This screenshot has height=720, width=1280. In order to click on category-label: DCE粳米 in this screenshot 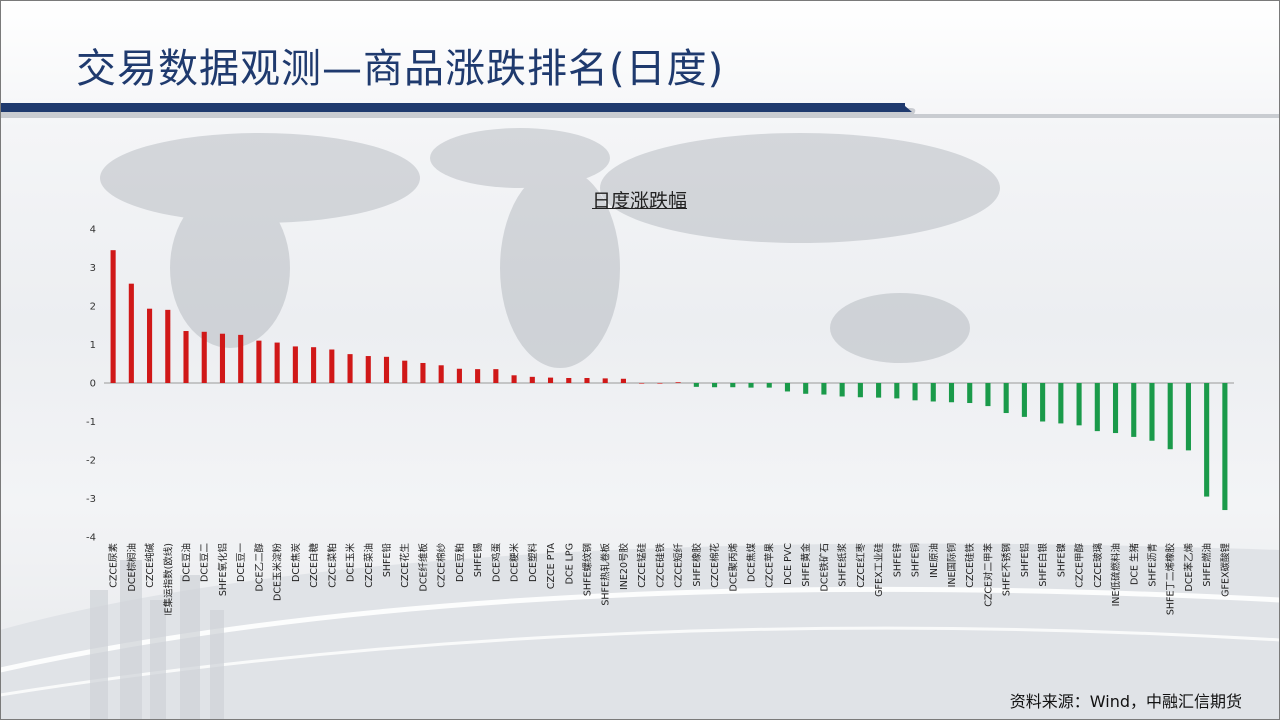, I will do `click(515, 562)`.